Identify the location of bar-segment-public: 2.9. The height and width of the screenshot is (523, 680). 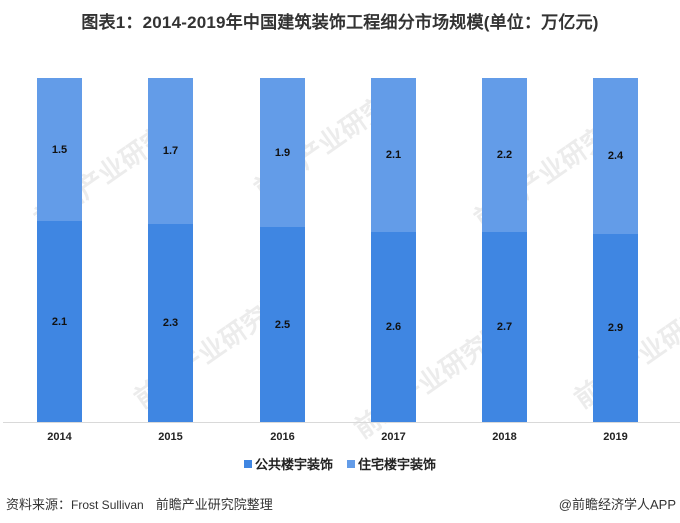
(615, 328).